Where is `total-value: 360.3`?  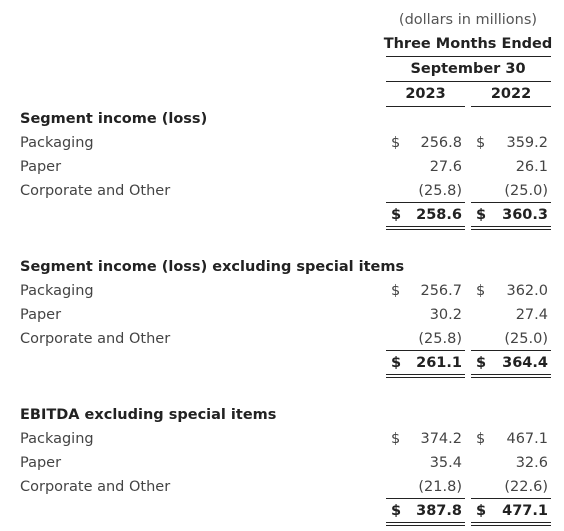
total-value: 360.3 is located at coordinates (525, 215).